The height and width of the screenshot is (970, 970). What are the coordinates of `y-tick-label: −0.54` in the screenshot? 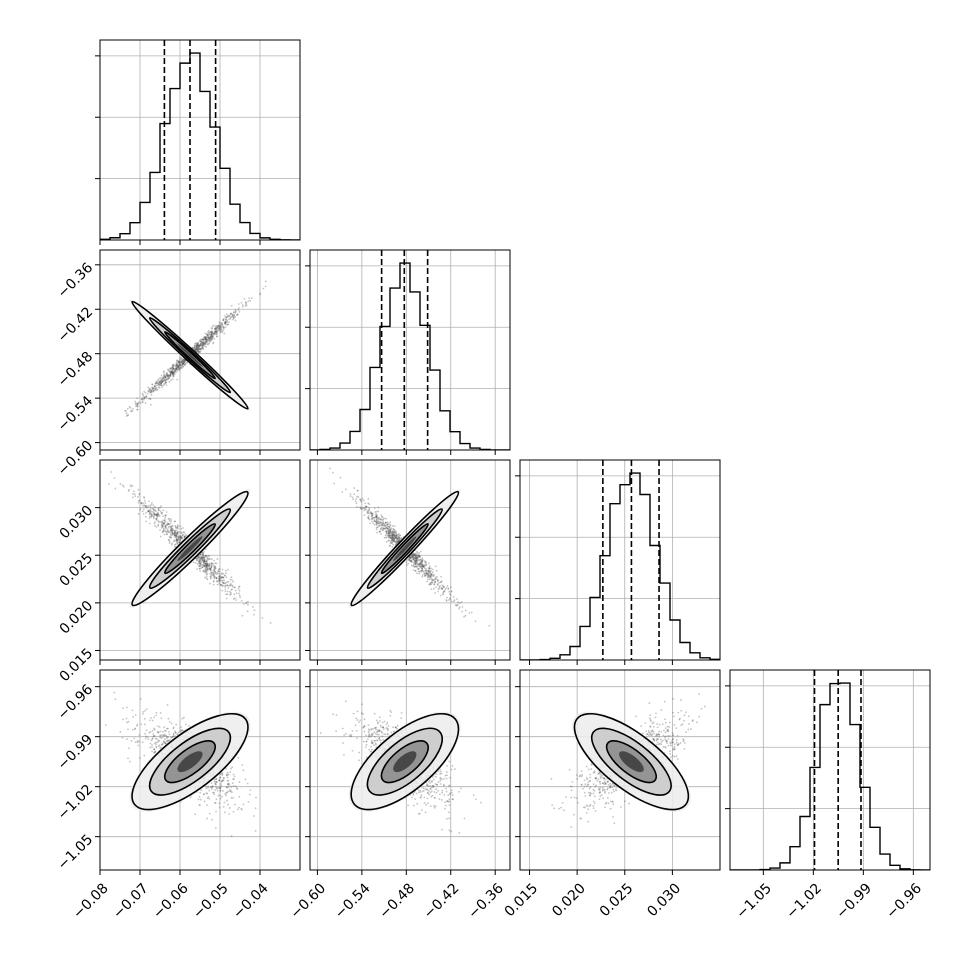 It's located at (76, 414).